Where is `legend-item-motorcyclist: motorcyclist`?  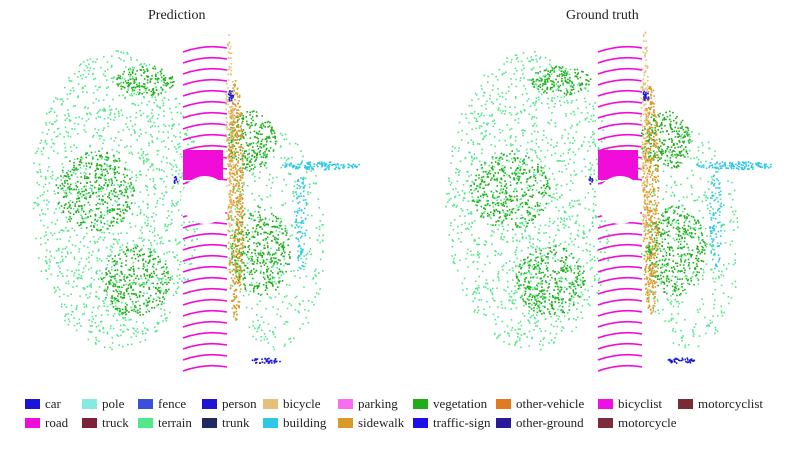
legend-item-motorcyclist: motorcyclist is located at coordinates (720, 404).